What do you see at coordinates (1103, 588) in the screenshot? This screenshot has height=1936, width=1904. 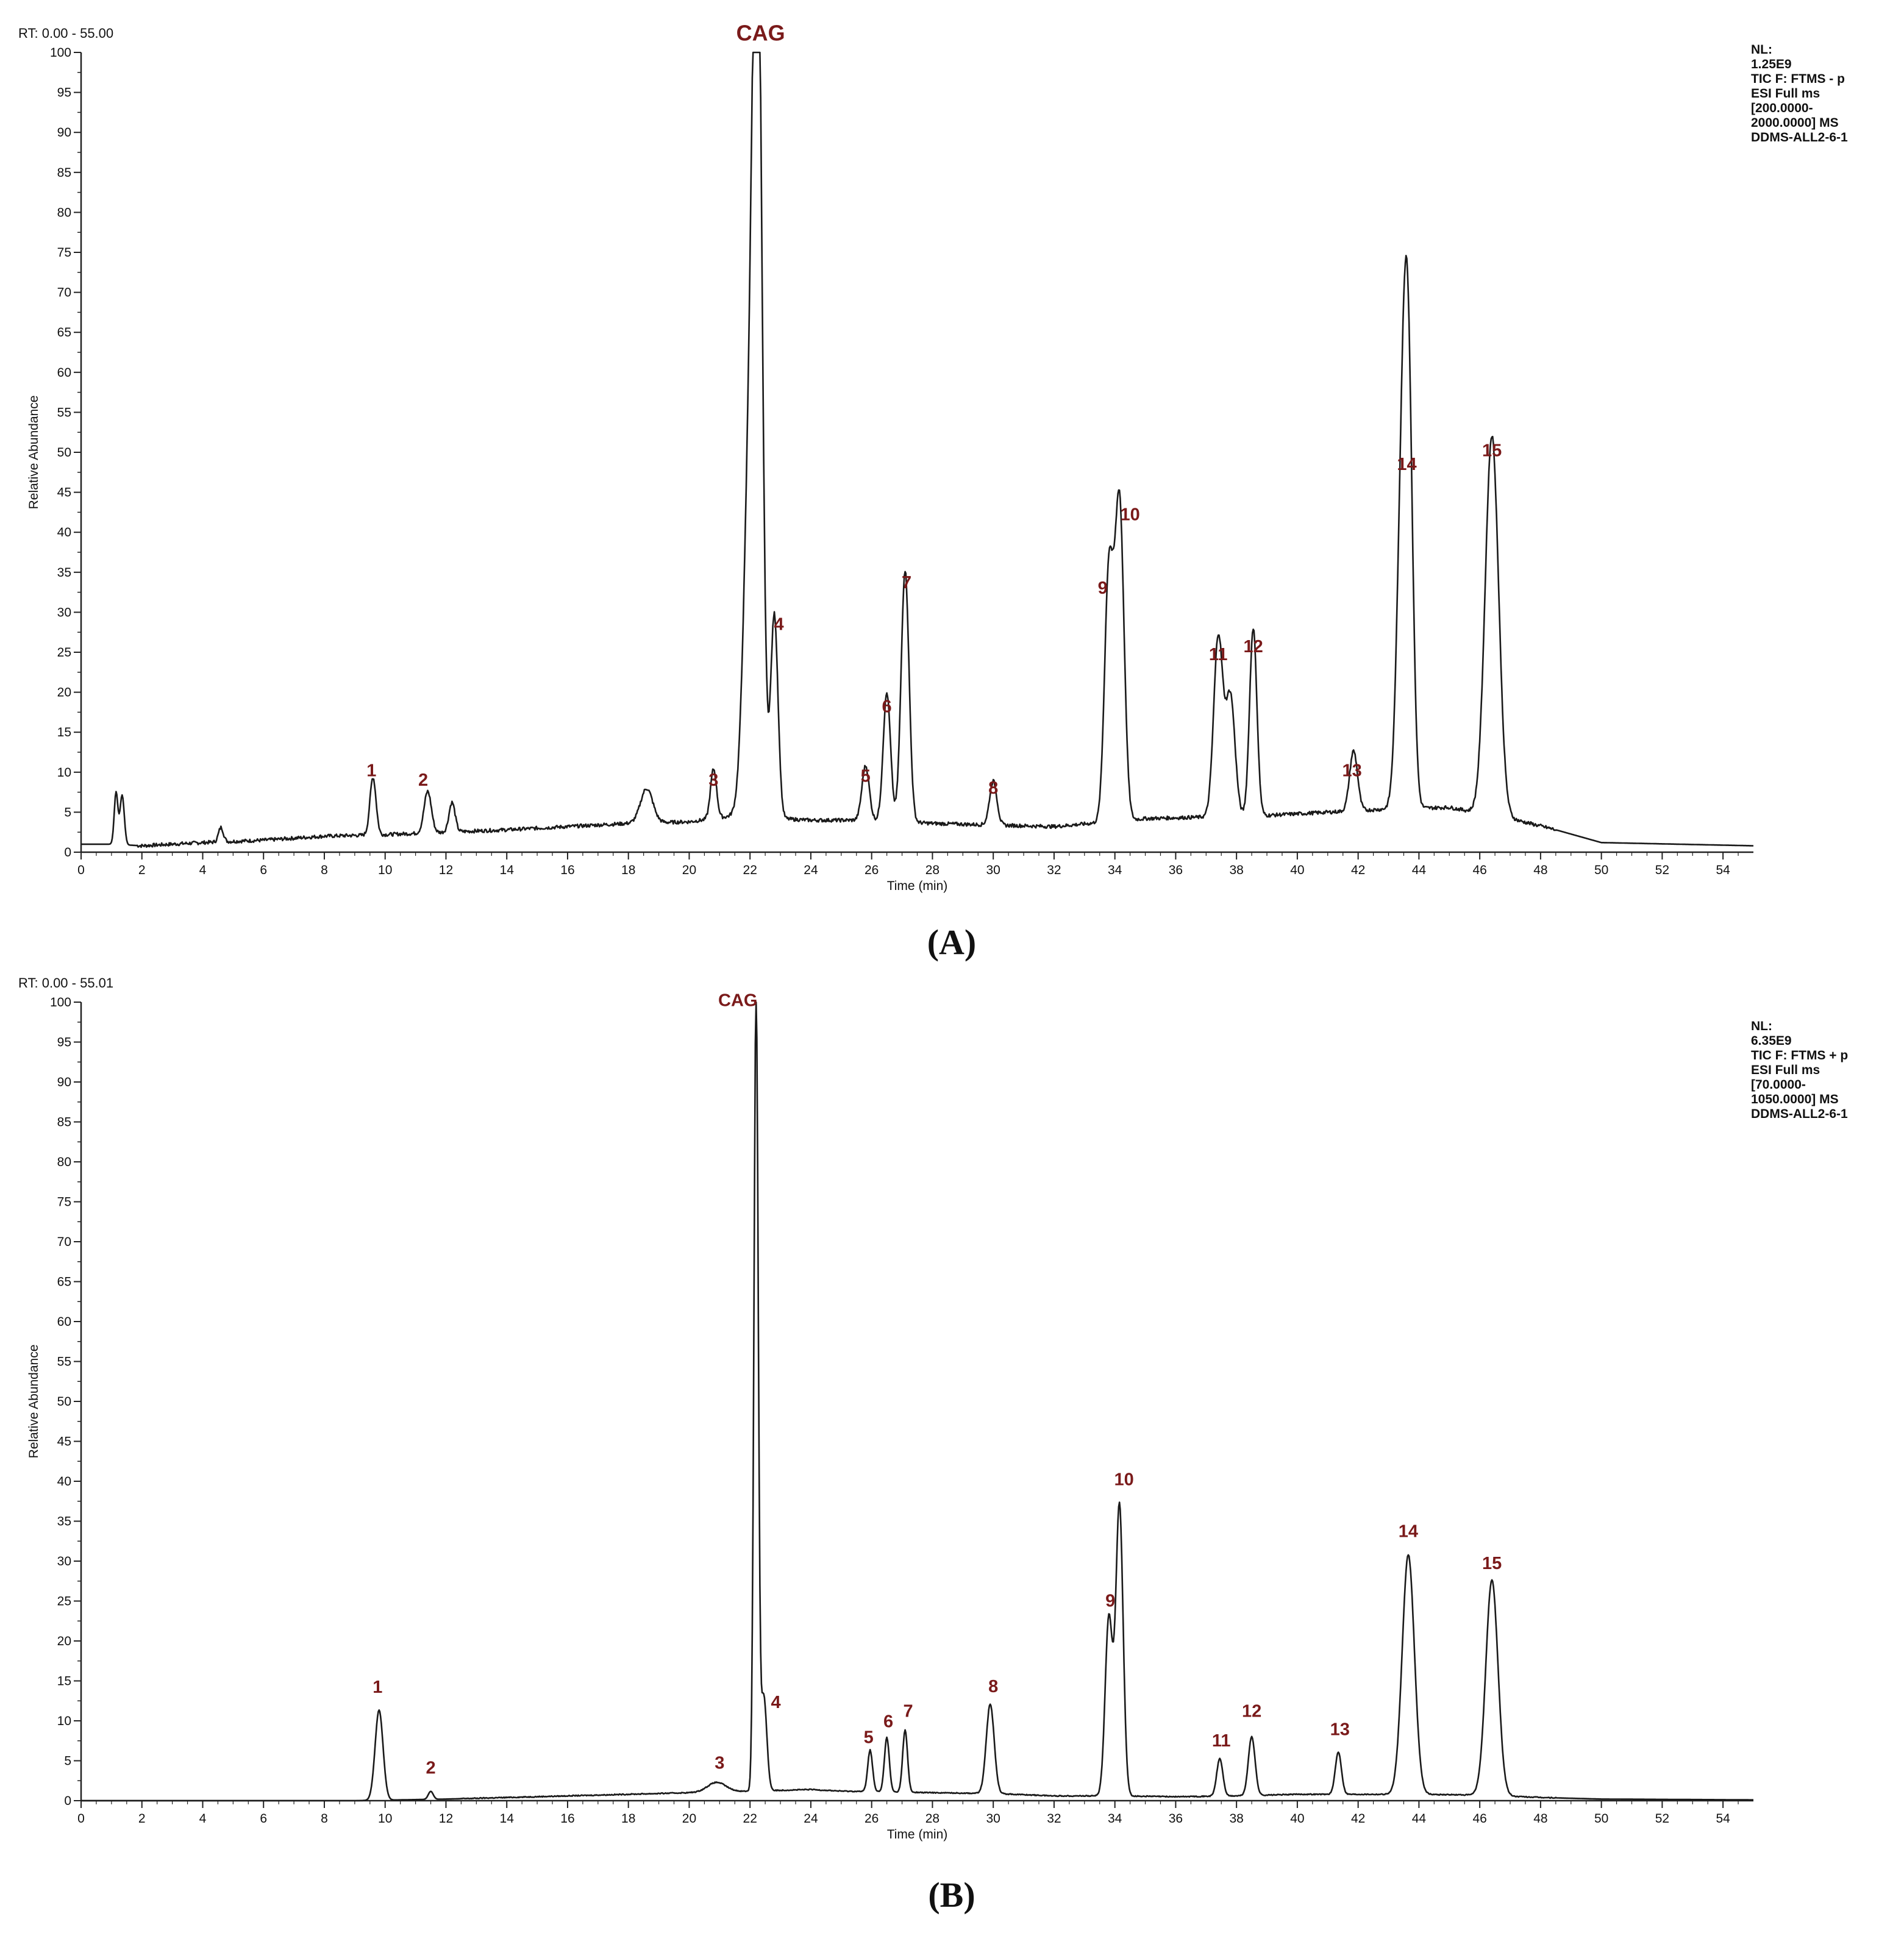 I see `peak-label: 9` at bounding box center [1103, 588].